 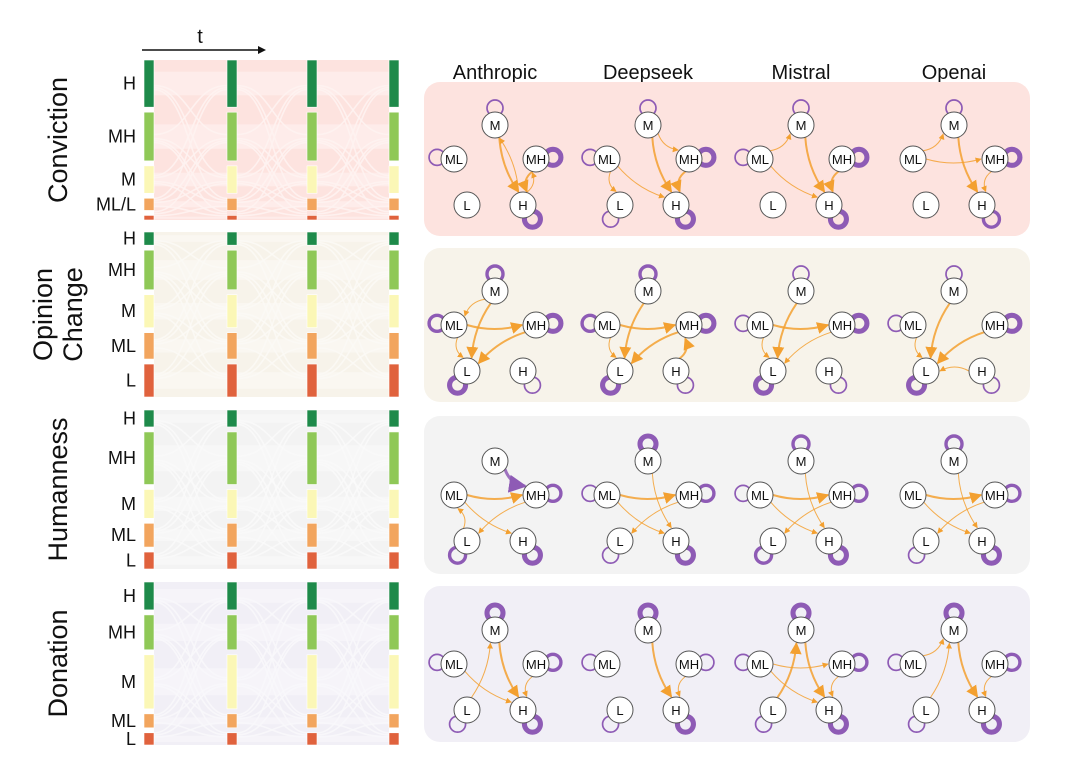 What do you see at coordinates (122, 270) in the screenshot?
I see `category-label: MH` at bounding box center [122, 270].